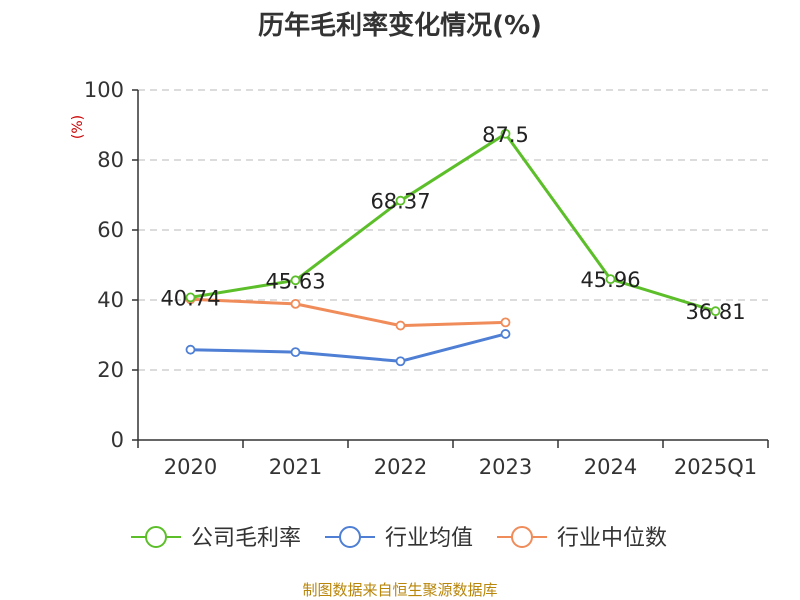  What do you see at coordinates (295, 467) in the screenshot?
I see `x-tick-label: 2021` at bounding box center [295, 467].